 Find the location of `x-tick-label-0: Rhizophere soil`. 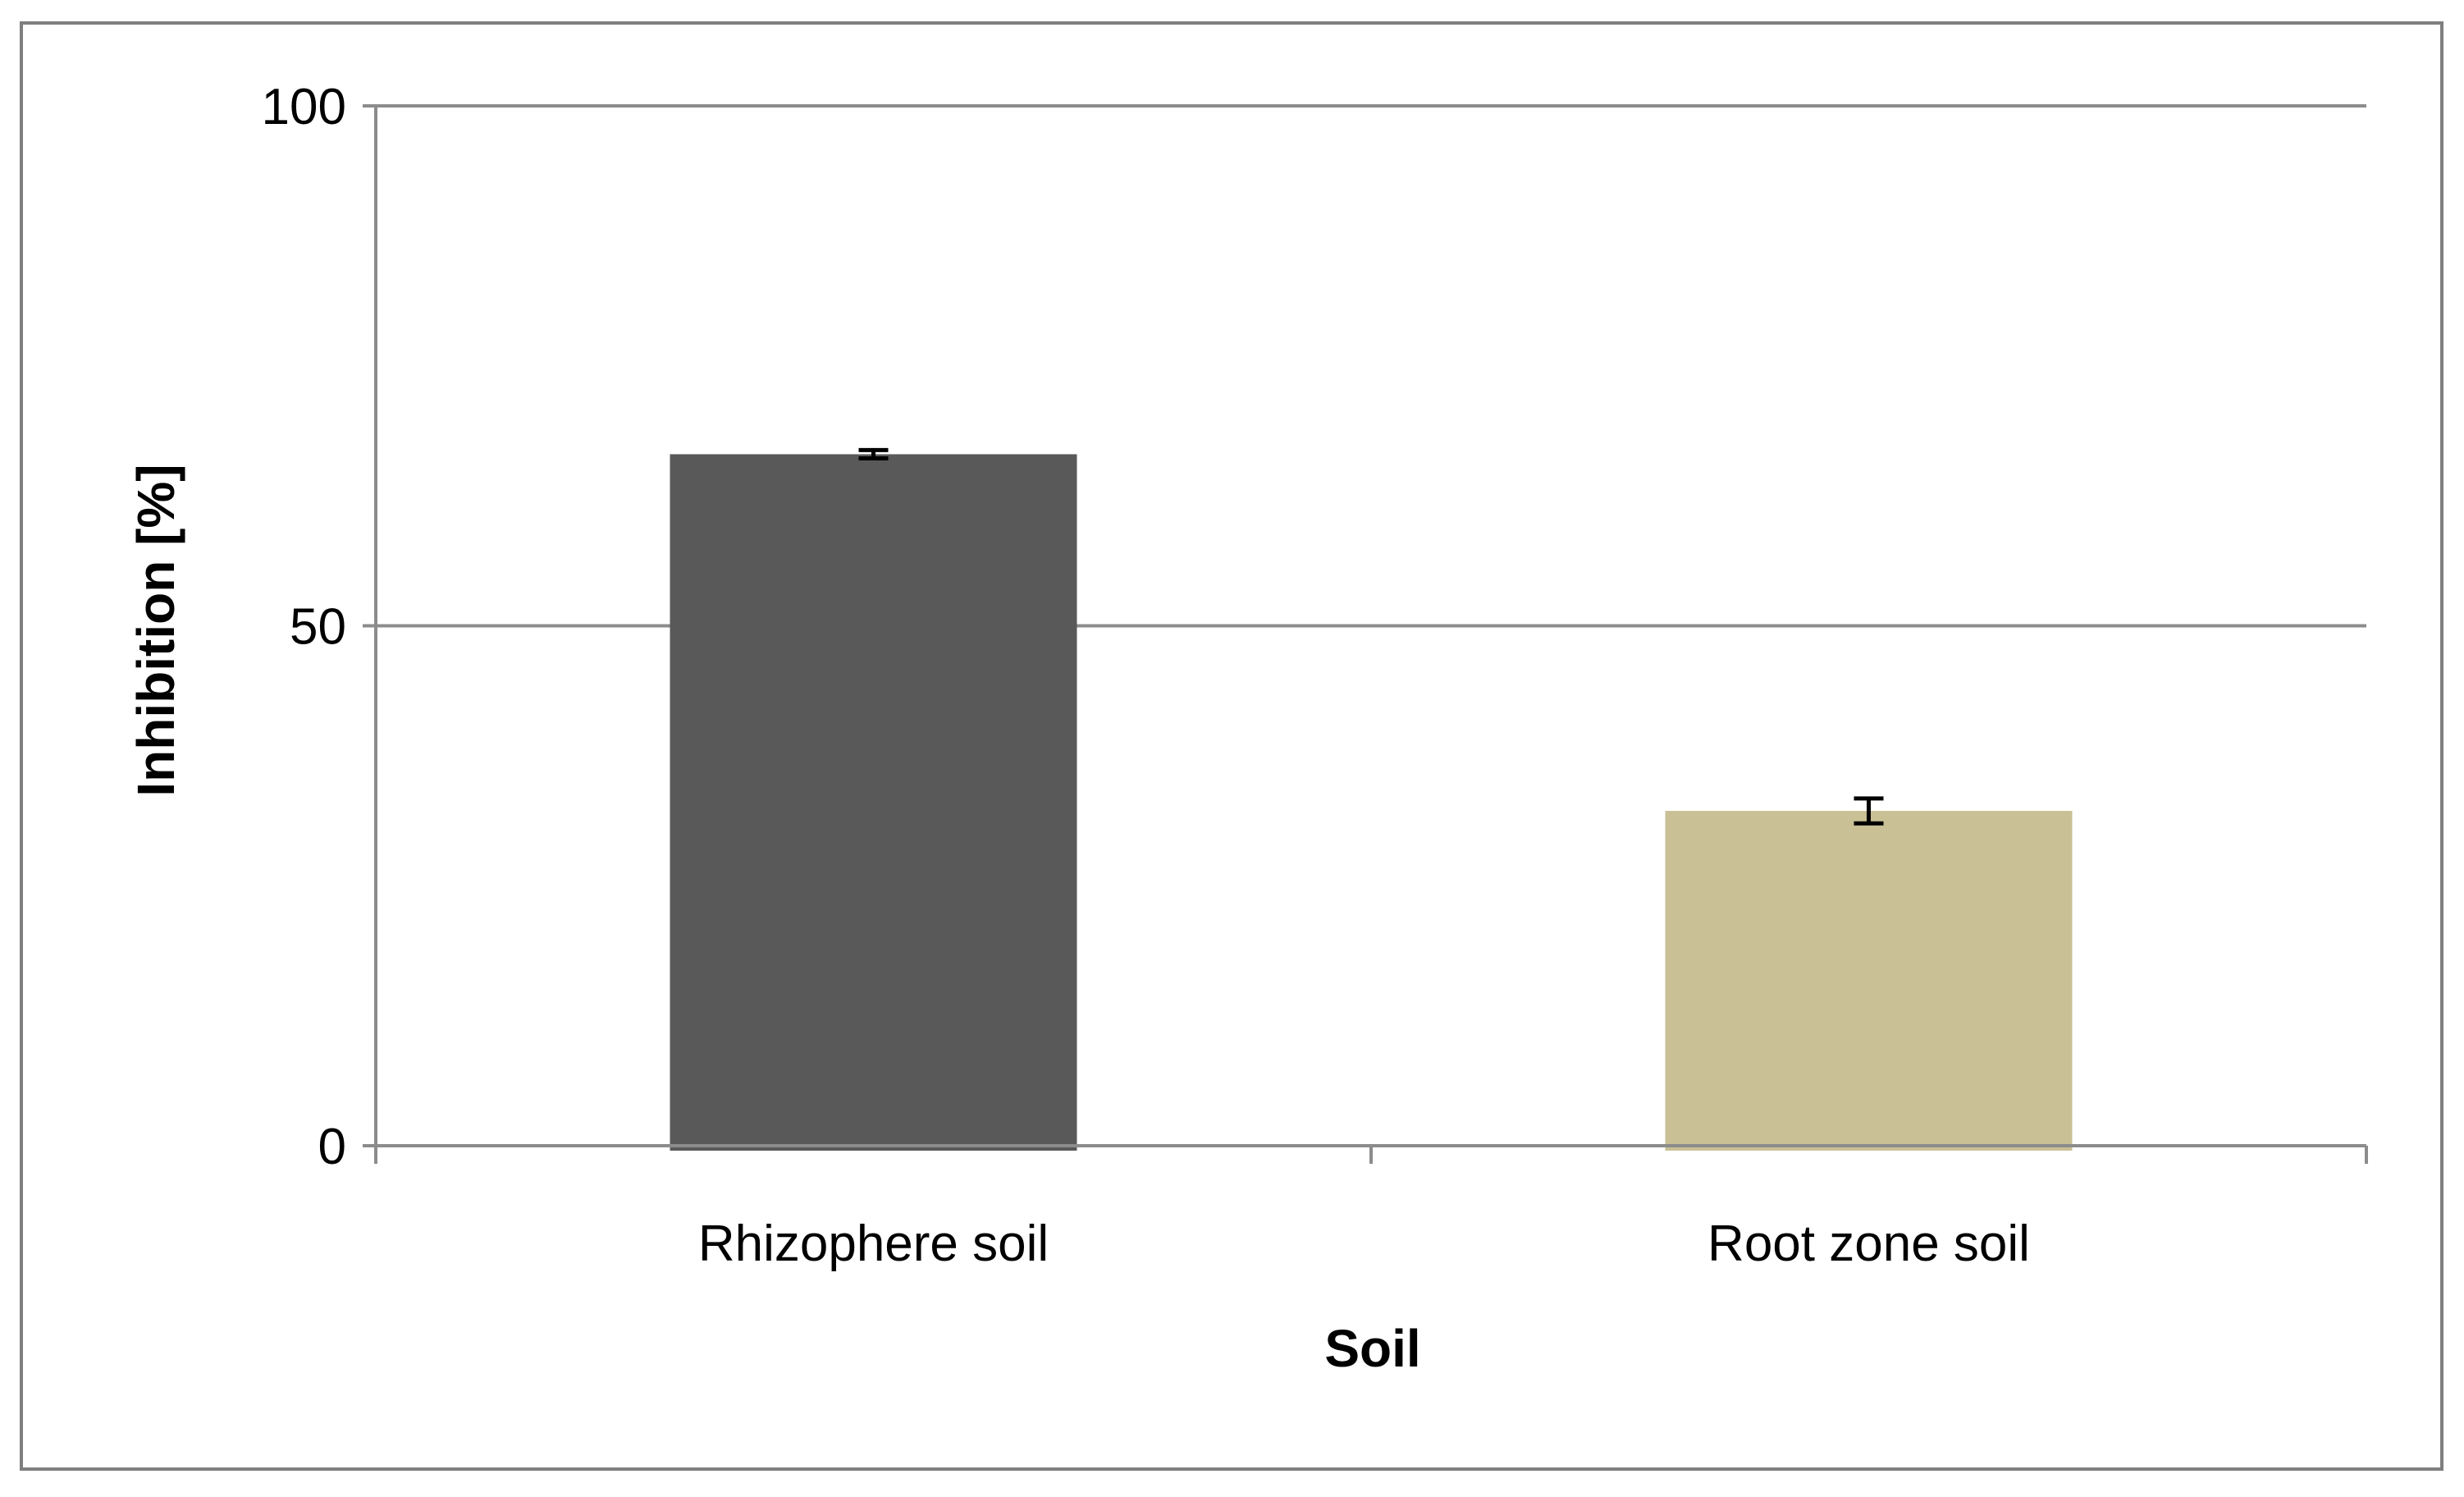

x-tick-label-0: Rhizophere soil is located at coordinates (873, 1244).